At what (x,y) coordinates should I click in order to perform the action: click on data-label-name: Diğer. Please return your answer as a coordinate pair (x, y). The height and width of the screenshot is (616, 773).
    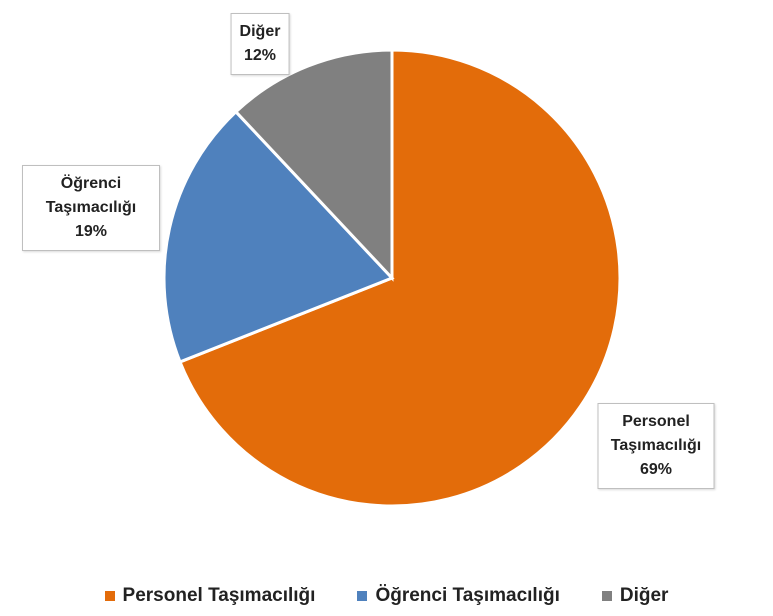
    Looking at the image, I should click on (260, 31).